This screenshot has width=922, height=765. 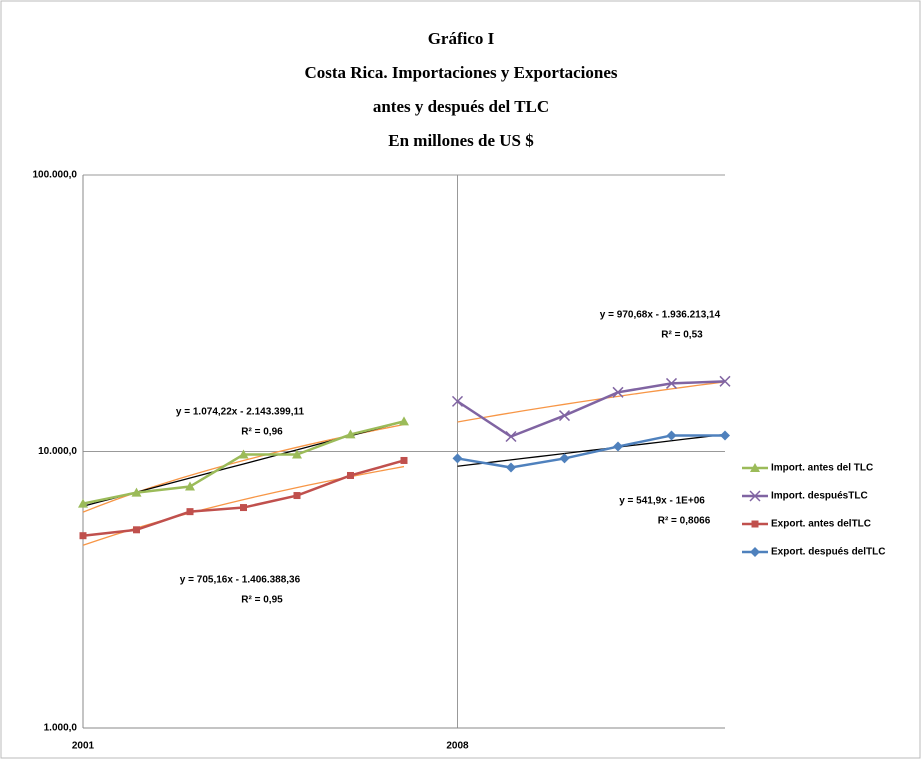 What do you see at coordinates (461, 140) in the screenshot?
I see `chart-title: En millones de US $` at bounding box center [461, 140].